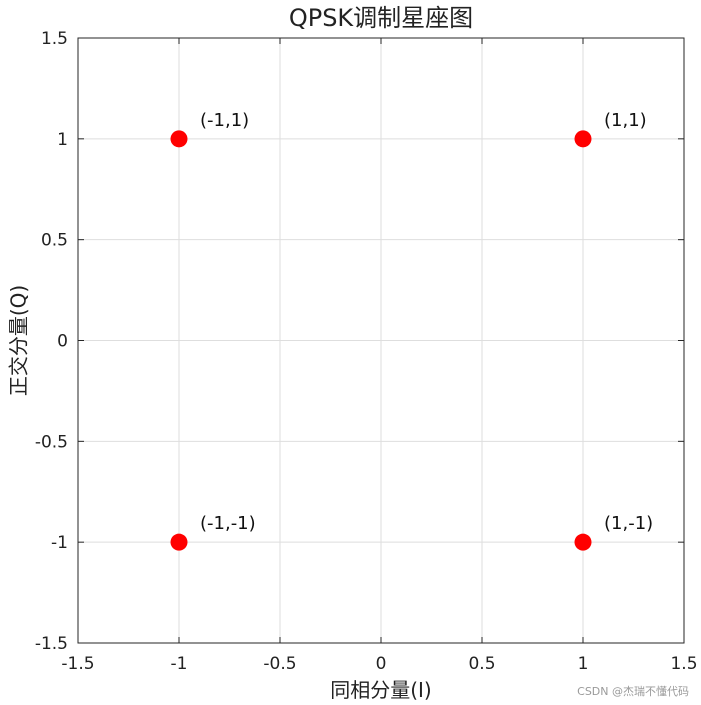 Image resolution: width=701 pixels, height=705 pixels. I want to click on x-tick-label: -1.5, so click(77, 664).